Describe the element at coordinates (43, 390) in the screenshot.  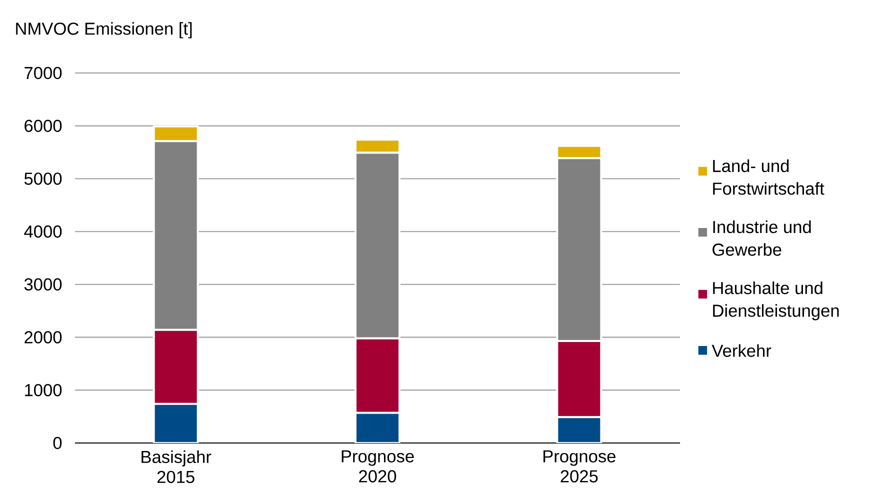
I see `y-tick-label: 1000` at that location.